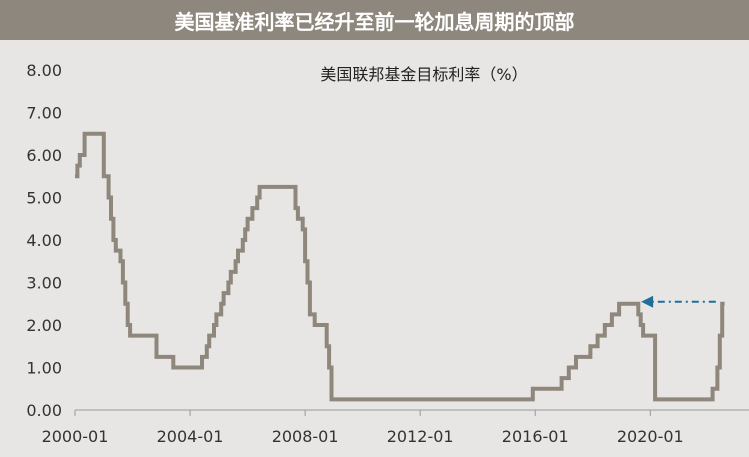  What do you see at coordinates (44, 155) in the screenshot?
I see `y-tick-label: 6.00` at bounding box center [44, 155].